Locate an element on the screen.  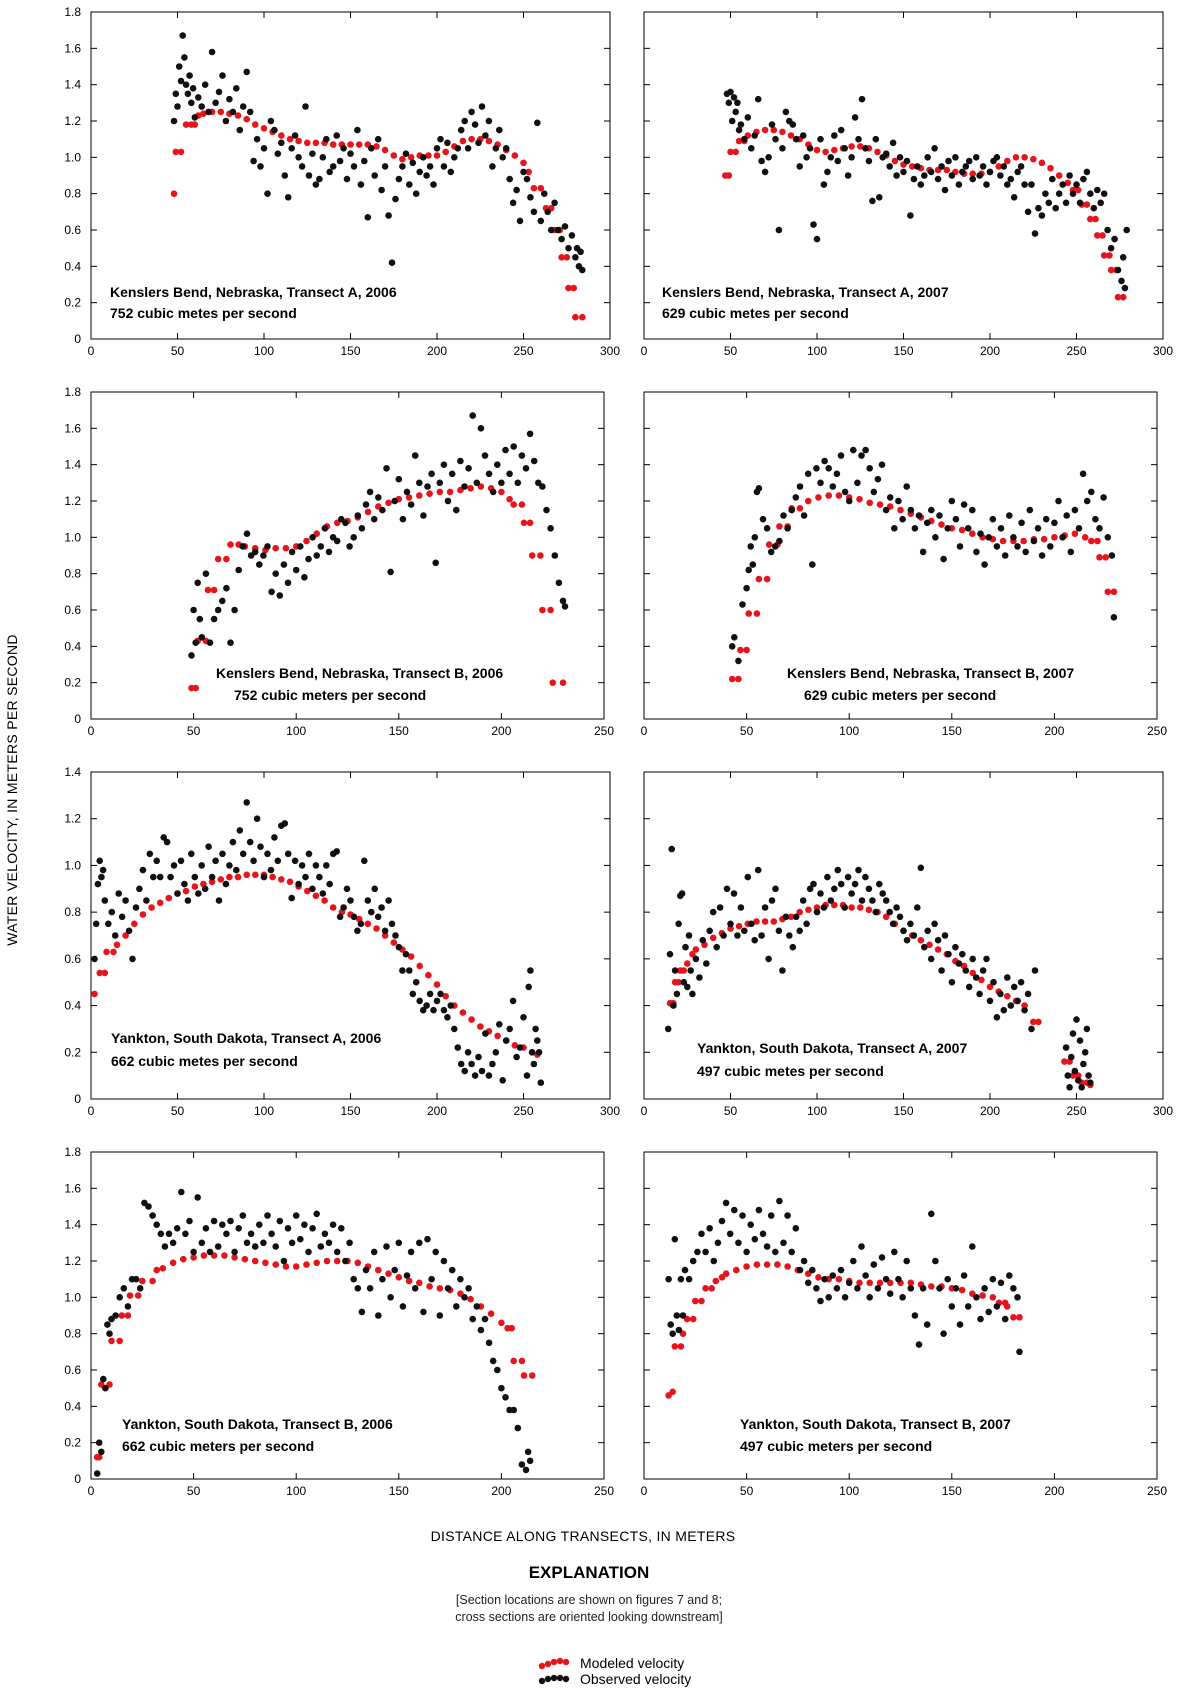
x-tick-label: 150 is located at coordinates (399, 731).